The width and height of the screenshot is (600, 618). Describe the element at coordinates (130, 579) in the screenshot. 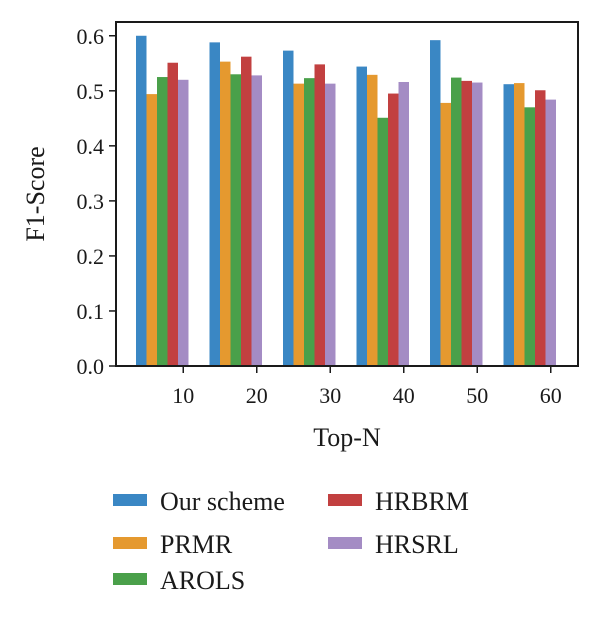

I see `legend-swatch-arols` at that location.